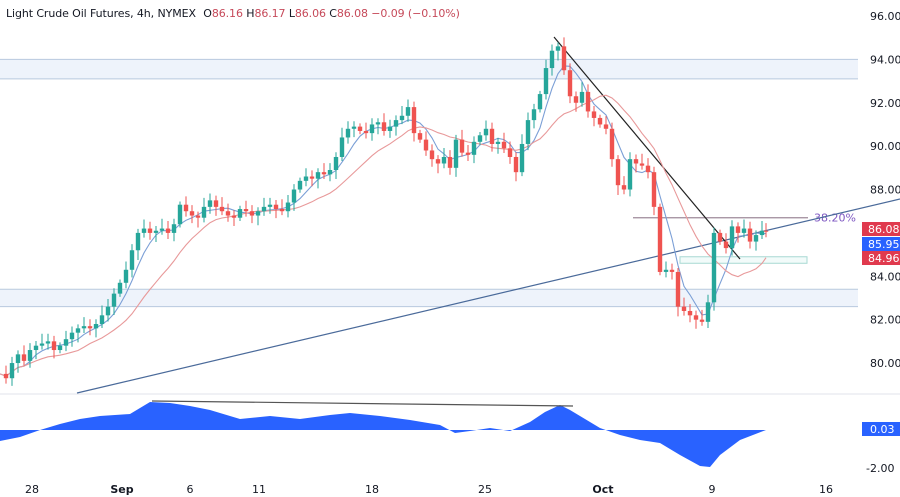 This screenshot has width=900, height=497. I want to click on price-tag-label: 86.08, so click(884, 229).